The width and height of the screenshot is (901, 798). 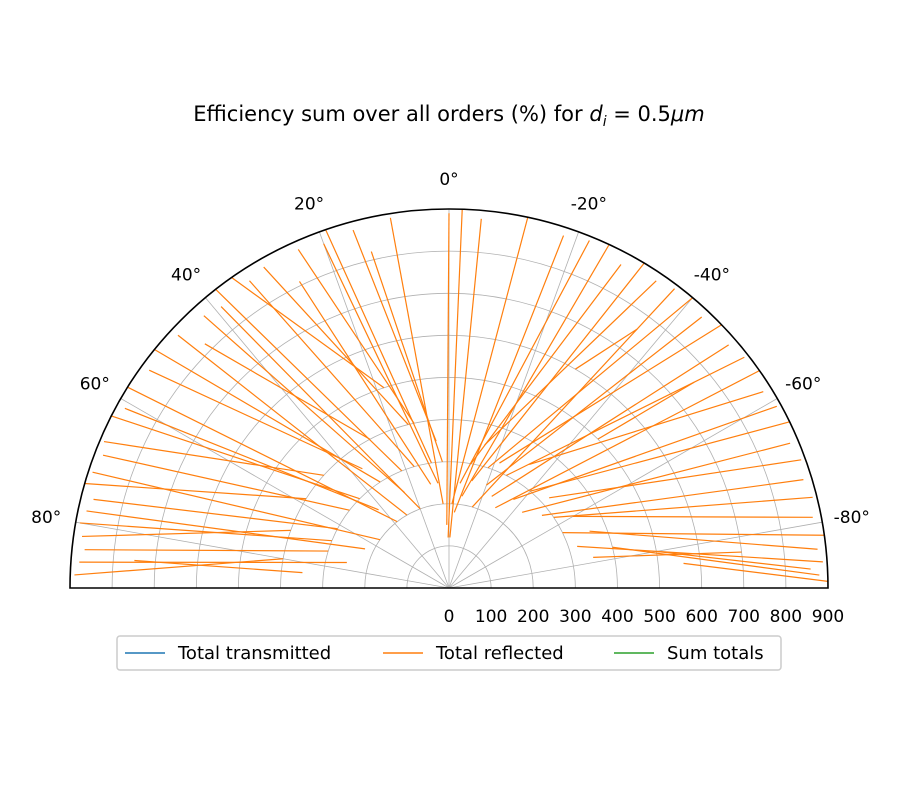 I want to click on theta-tick-label: -80°, so click(x=852, y=518).